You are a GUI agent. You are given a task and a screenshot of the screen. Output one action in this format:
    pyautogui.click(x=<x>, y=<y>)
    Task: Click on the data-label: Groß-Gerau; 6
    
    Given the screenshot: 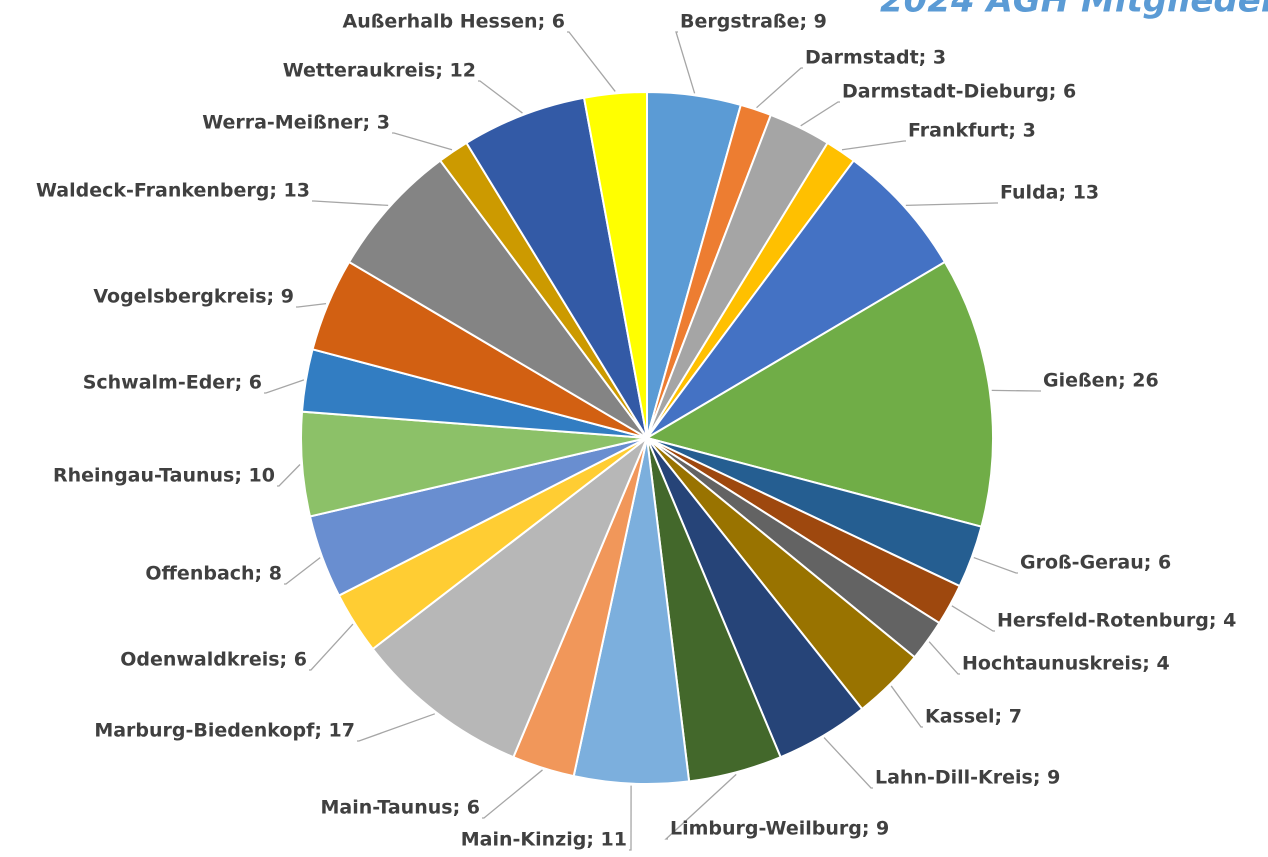 What is the action you would take?
    pyautogui.click(x=1095, y=563)
    